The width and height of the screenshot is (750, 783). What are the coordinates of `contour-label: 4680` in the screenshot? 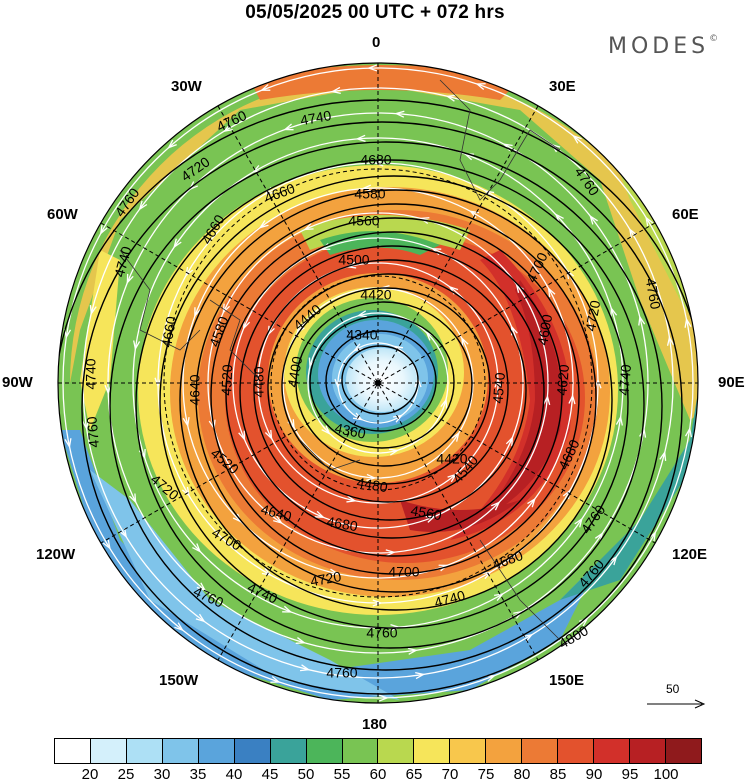 It's located at (342, 523).